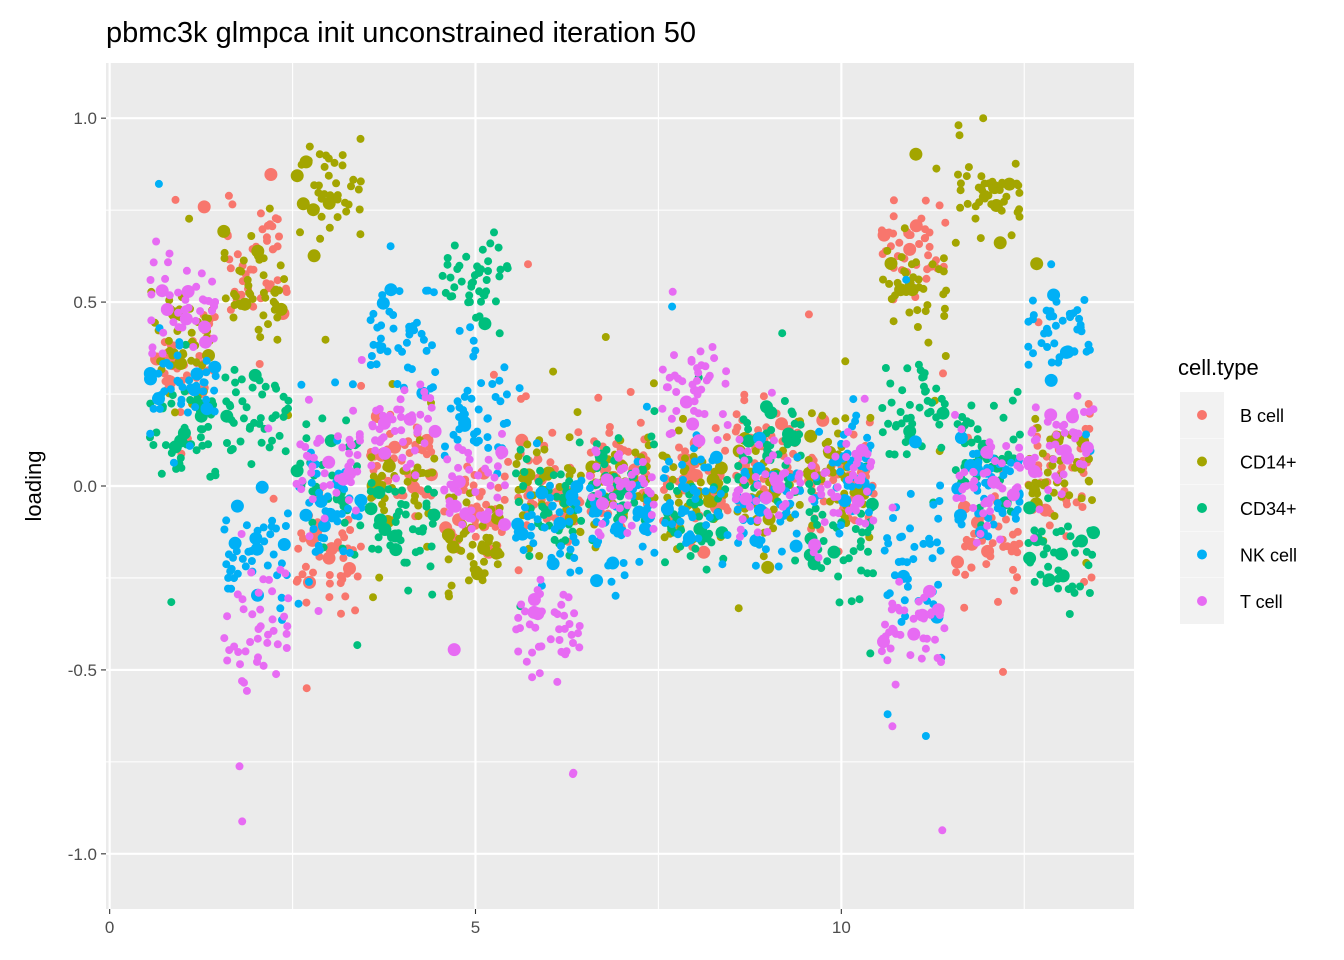 This screenshot has width=1344, height=960. What do you see at coordinates (1261, 602) in the screenshot?
I see `legend-label: T cell` at bounding box center [1261, 602].